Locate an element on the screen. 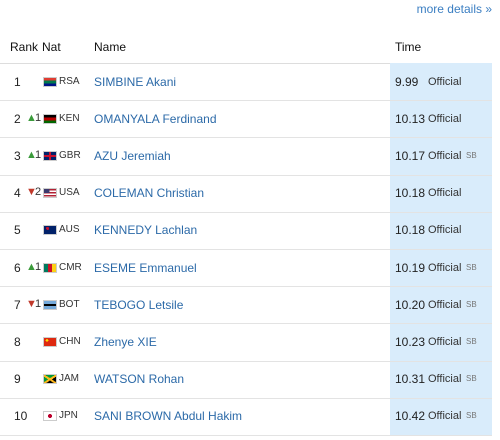 The image size is (500, 440). rank: 3 is located at coordinates (17, 156).